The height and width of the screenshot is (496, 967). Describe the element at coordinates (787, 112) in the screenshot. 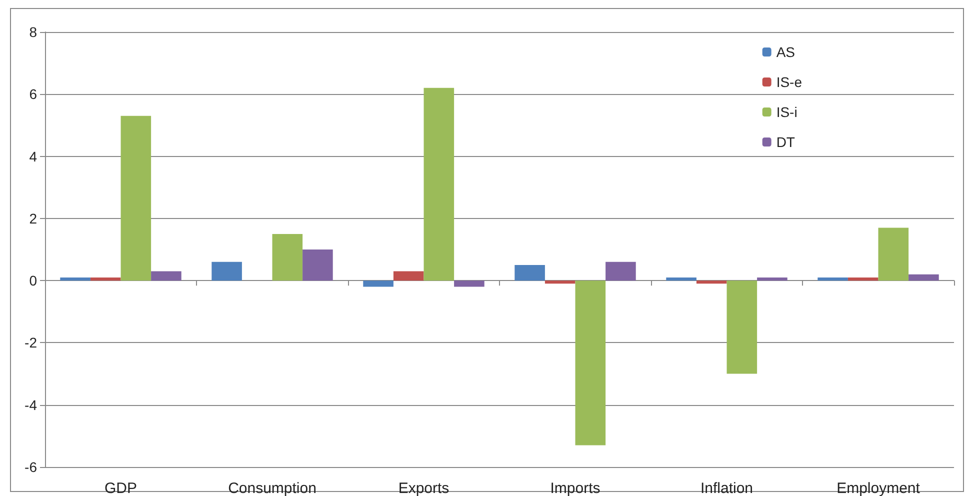

I see `legend-label: IS-i` at that location.